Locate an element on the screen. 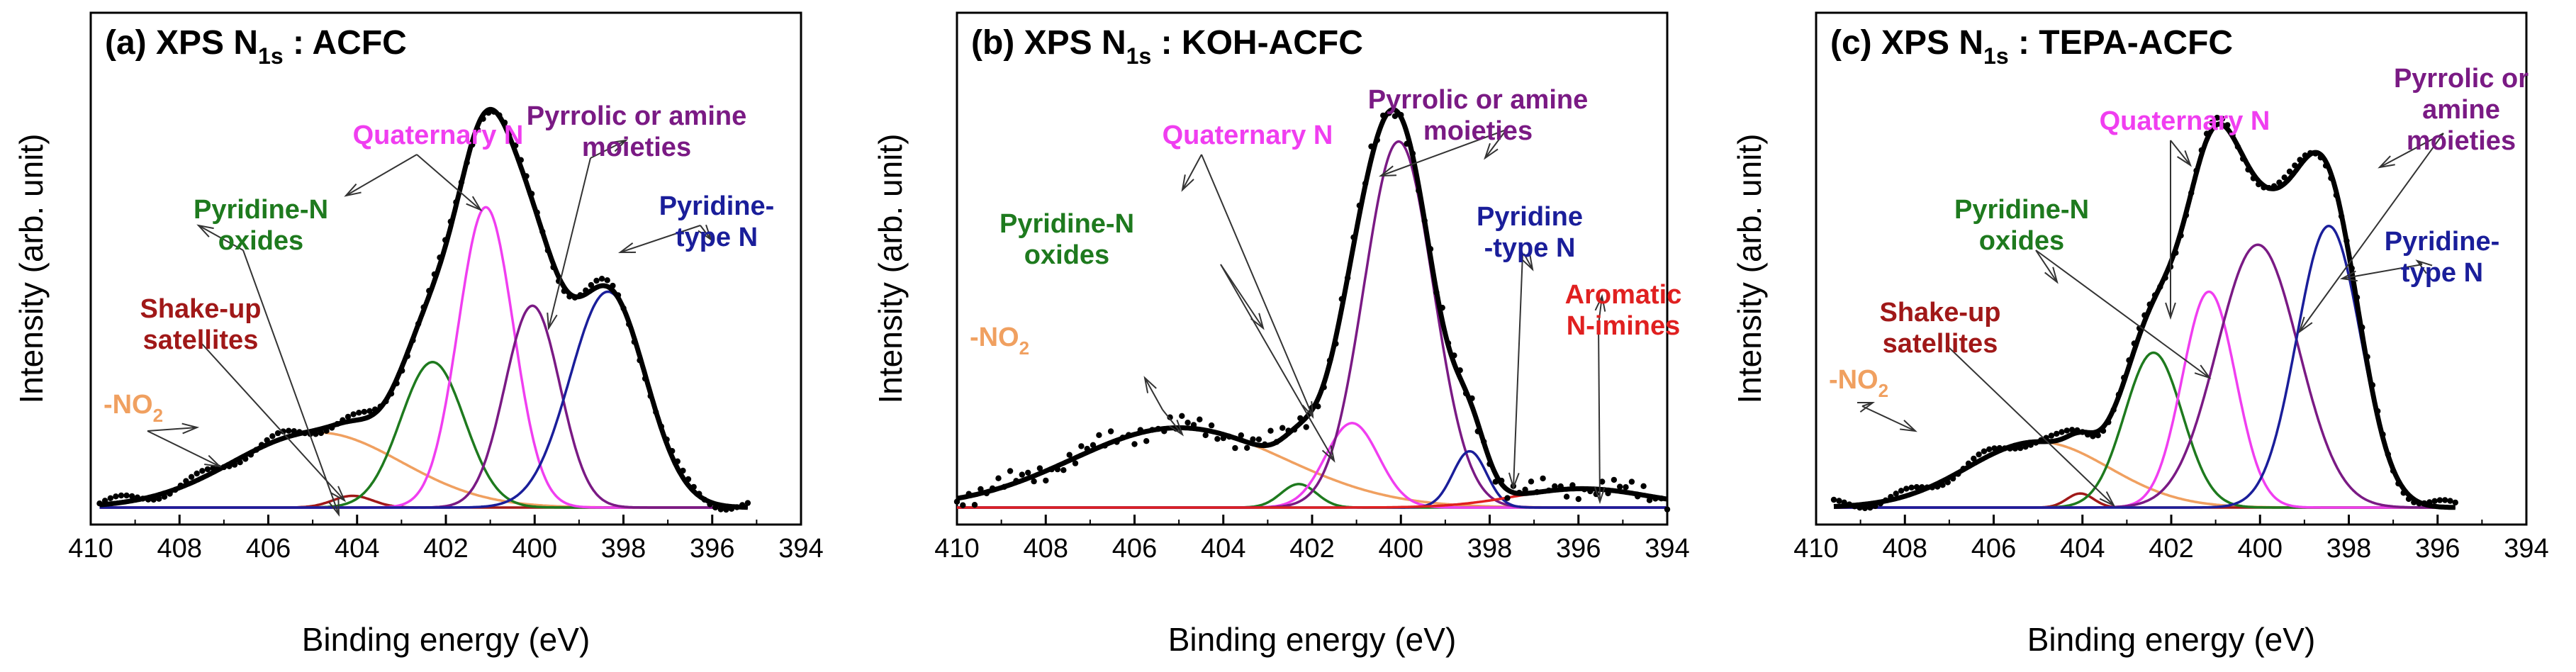 The image size is (2576, 672). x-tick-label: 406 is located at coordinates (1135, 549).